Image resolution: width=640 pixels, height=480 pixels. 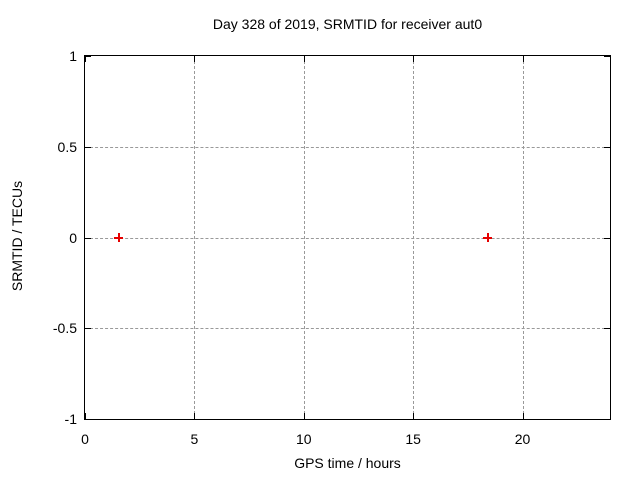 What do you see at coordinates (67, 146) in the screenshot?
I see `y-tick-label: 0.5` at bounding box center [67, 146].